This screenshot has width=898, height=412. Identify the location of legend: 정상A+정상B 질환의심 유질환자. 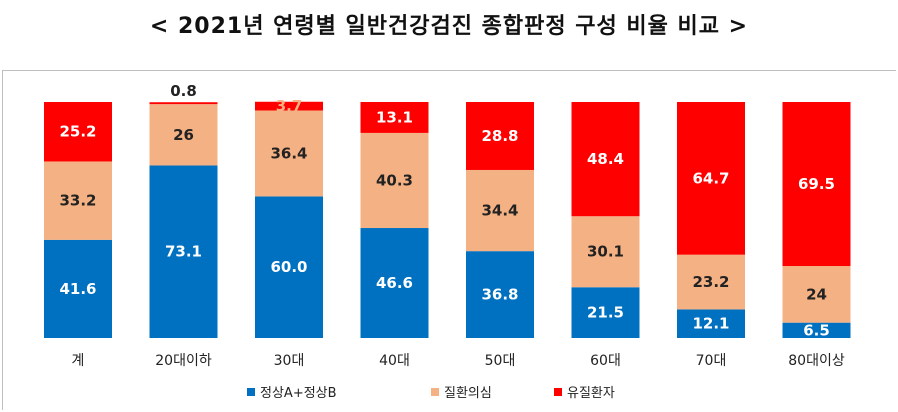
(431, 393).